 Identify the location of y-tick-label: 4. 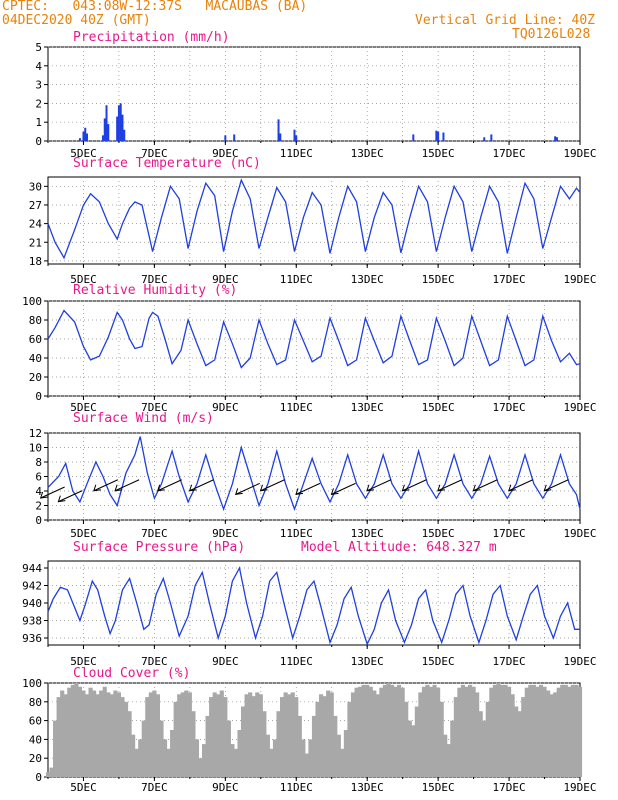
(38, 66).